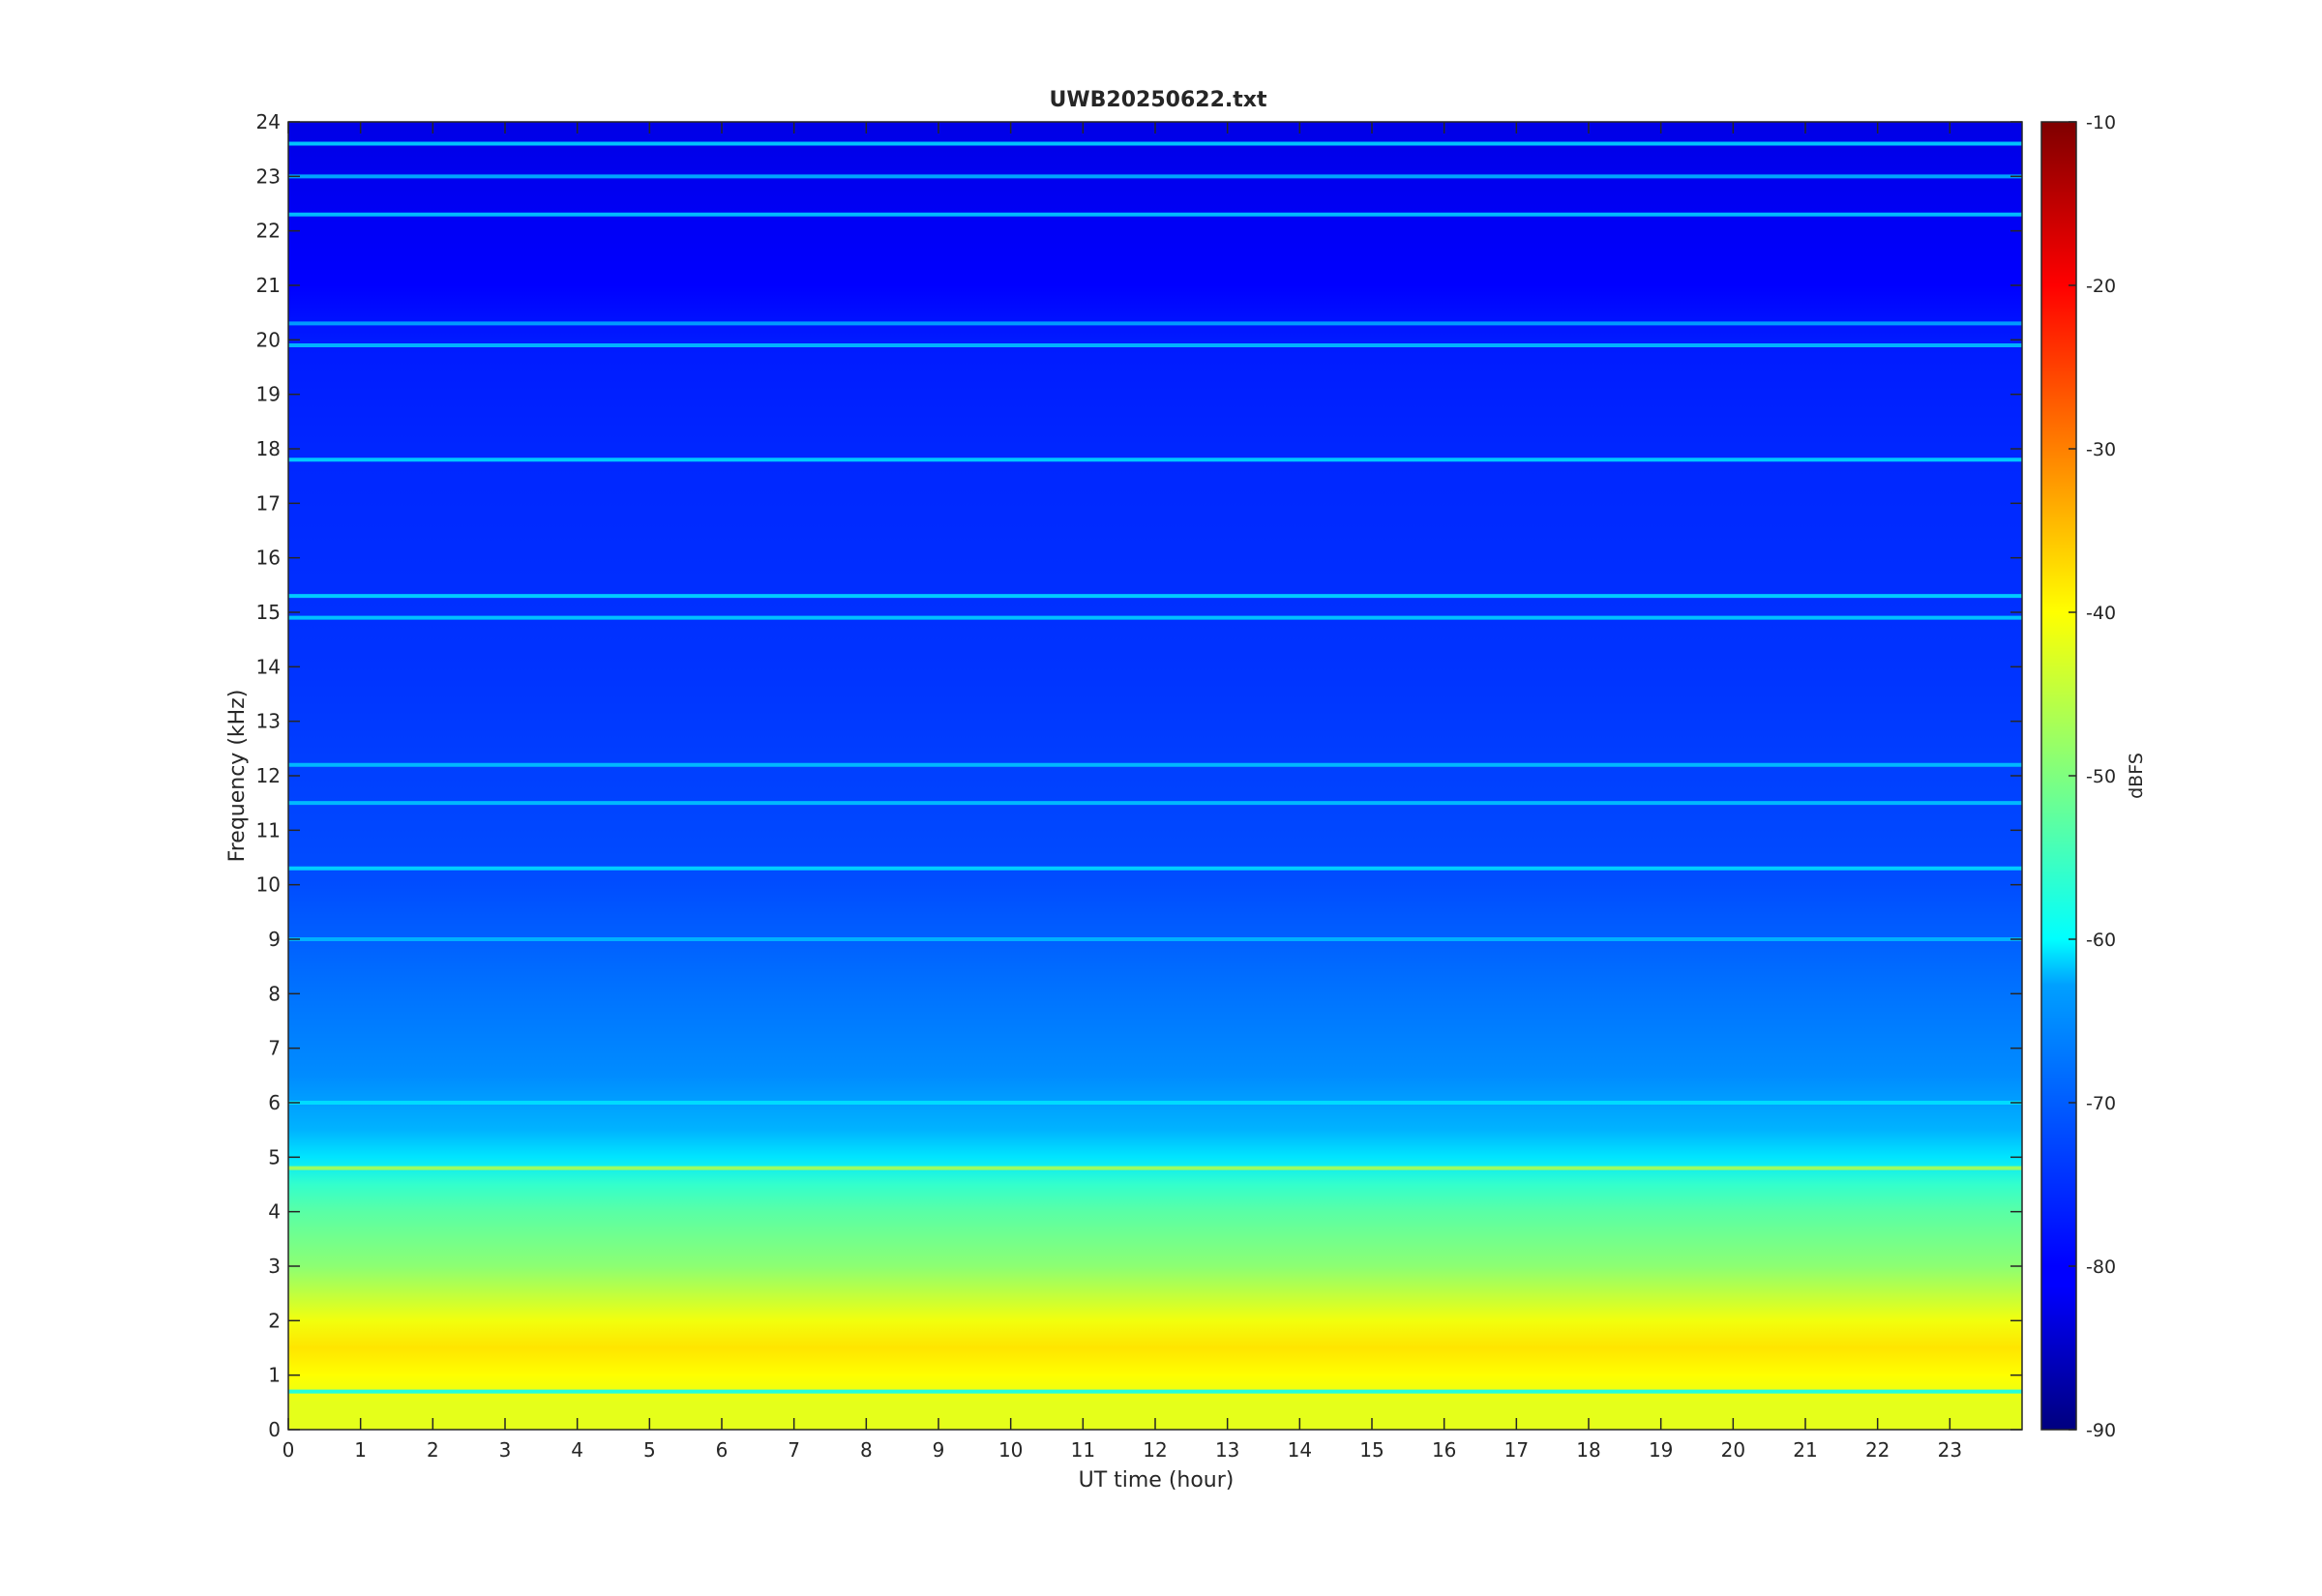 This screenshot has width=2322, height=1596. What do you see at coordinates (268, 231) in the screenshot?
I see `y-tick-label: 22` at bounding box center [268, 231].